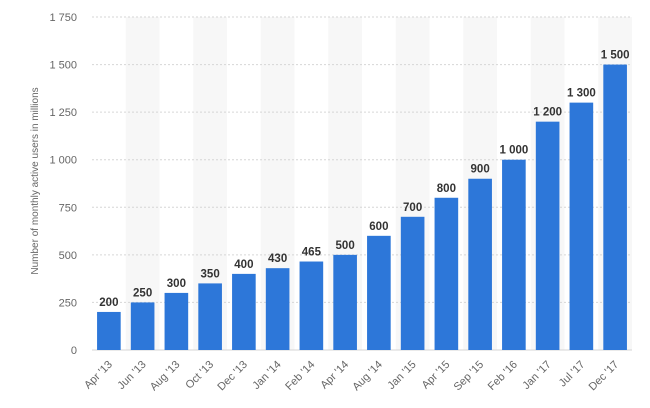 This screenshot has width=650, height=408. Describe the element at coordinates (334, 375) in the screenshot. I see `x-tick-label: Apr '14` at that location.